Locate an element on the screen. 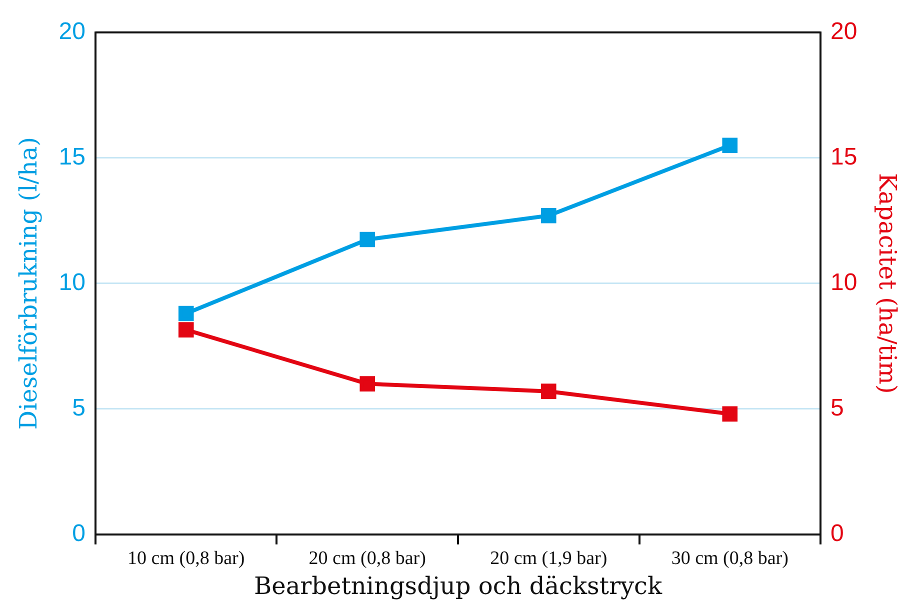 This screenshot has height=613, width=917. y2-tick-label: 5 is located at coordinates (837, 408).